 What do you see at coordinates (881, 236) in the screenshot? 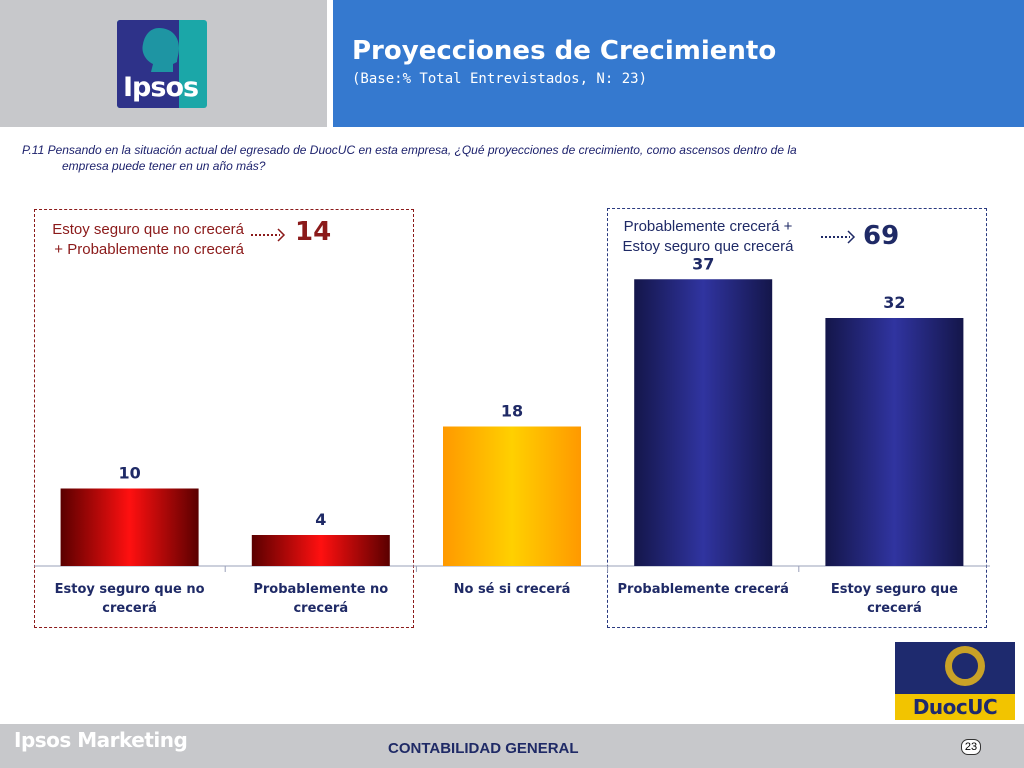
I see `summary-right-value: 69` at bounding box center [881, 236].